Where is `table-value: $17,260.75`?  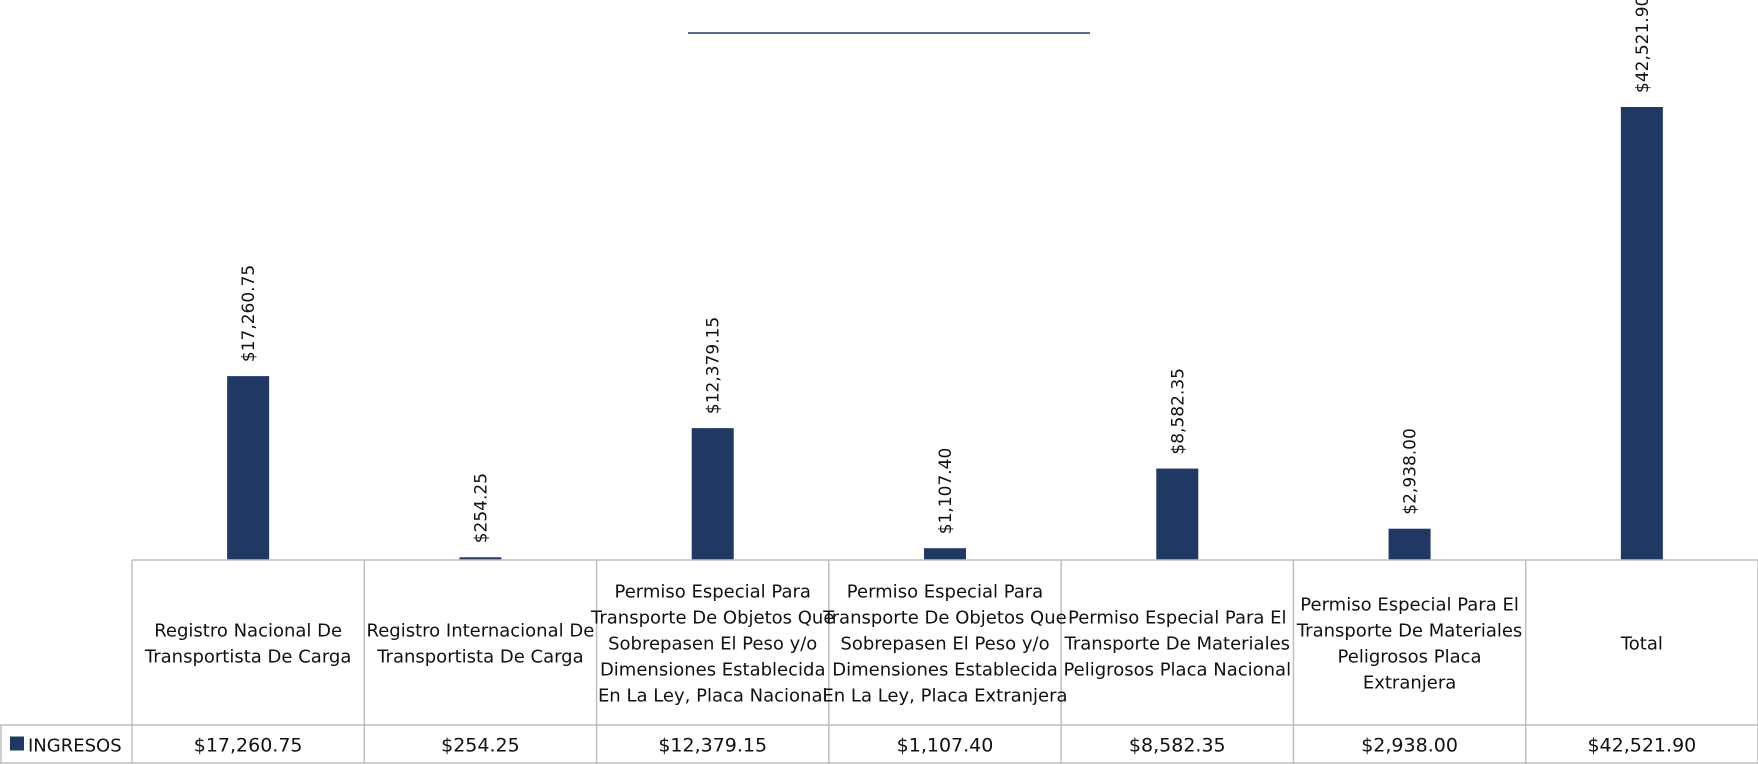
table-value: $17,260.75 is located at coordinates (248, 746).